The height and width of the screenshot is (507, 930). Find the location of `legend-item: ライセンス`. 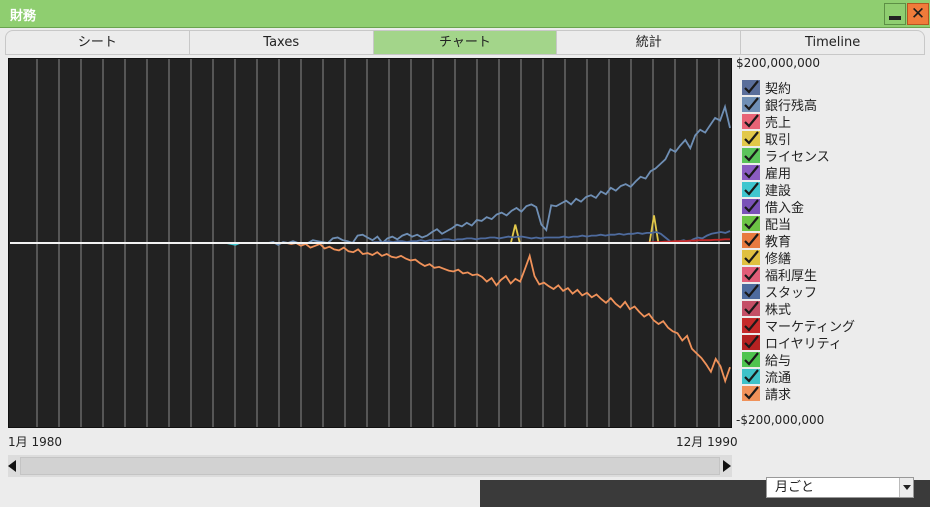

legend-item: ライセンス is located at coordinates (832, 156).